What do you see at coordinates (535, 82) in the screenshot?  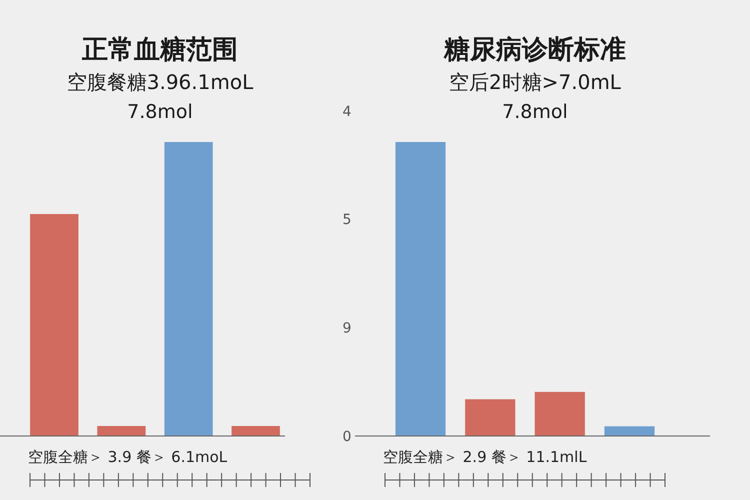 I see `chart-subtitle: 空后2时糖>7.0mL` at bounding box center [535, 82].